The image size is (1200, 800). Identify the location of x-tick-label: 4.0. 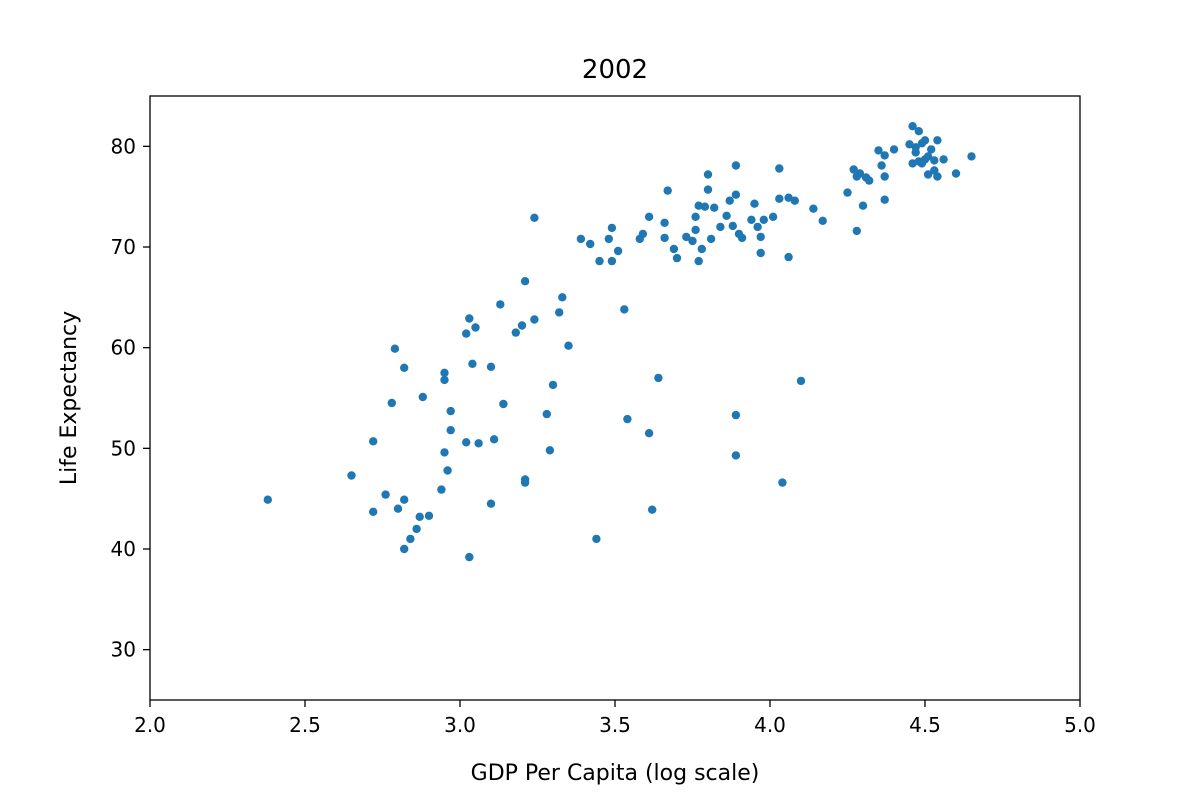
(770, 725).